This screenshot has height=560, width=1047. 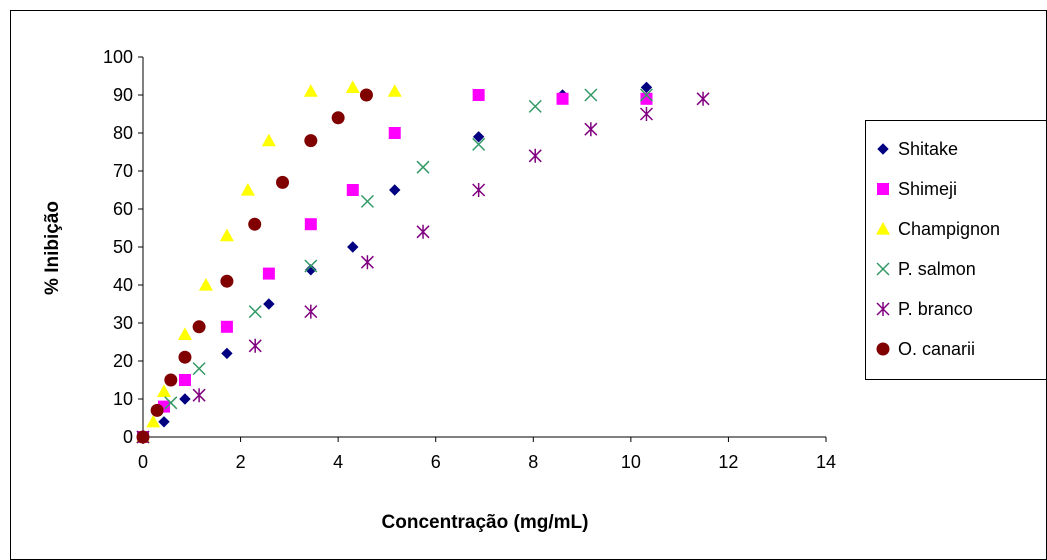 I want to click on y-tick-label: 50, so click(x=123, y=247).